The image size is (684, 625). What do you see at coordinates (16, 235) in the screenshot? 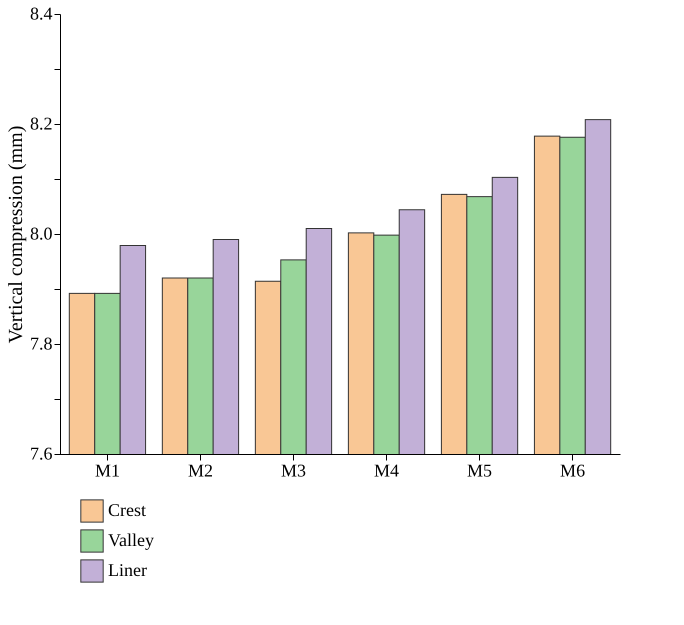
I see `y-axis-title: Vertical compression (mm)` at bounding box center [16, 235].